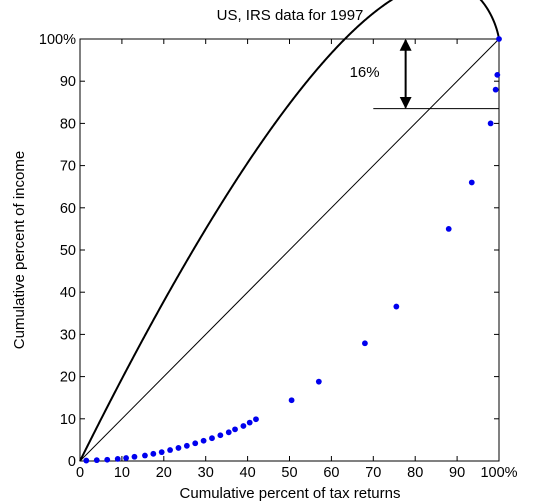  I want to click on x-tick-label: 60, so click(331, 473).